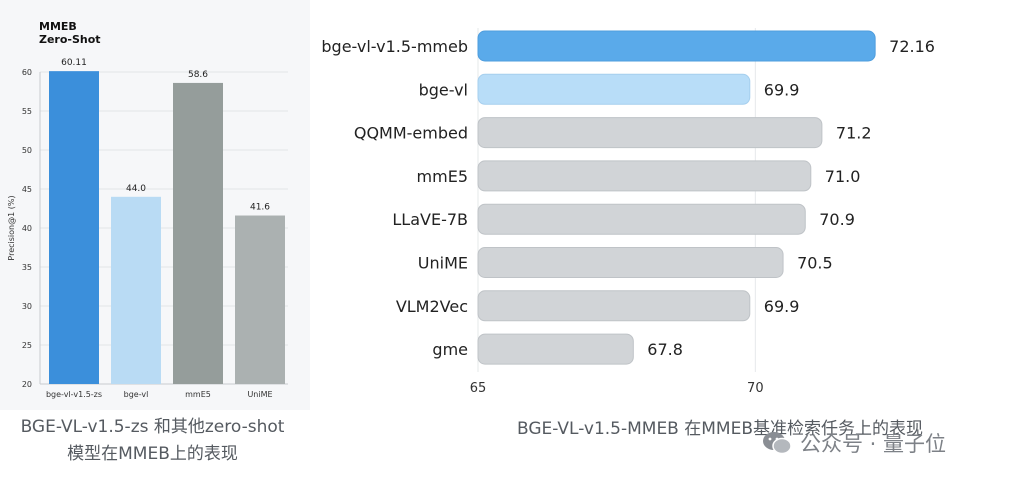 This screenshot has height=484, width=1024. Describe the element at coordinates (198, 394) in the screenshot. I see `x-tick-label: mmE5` at that location.